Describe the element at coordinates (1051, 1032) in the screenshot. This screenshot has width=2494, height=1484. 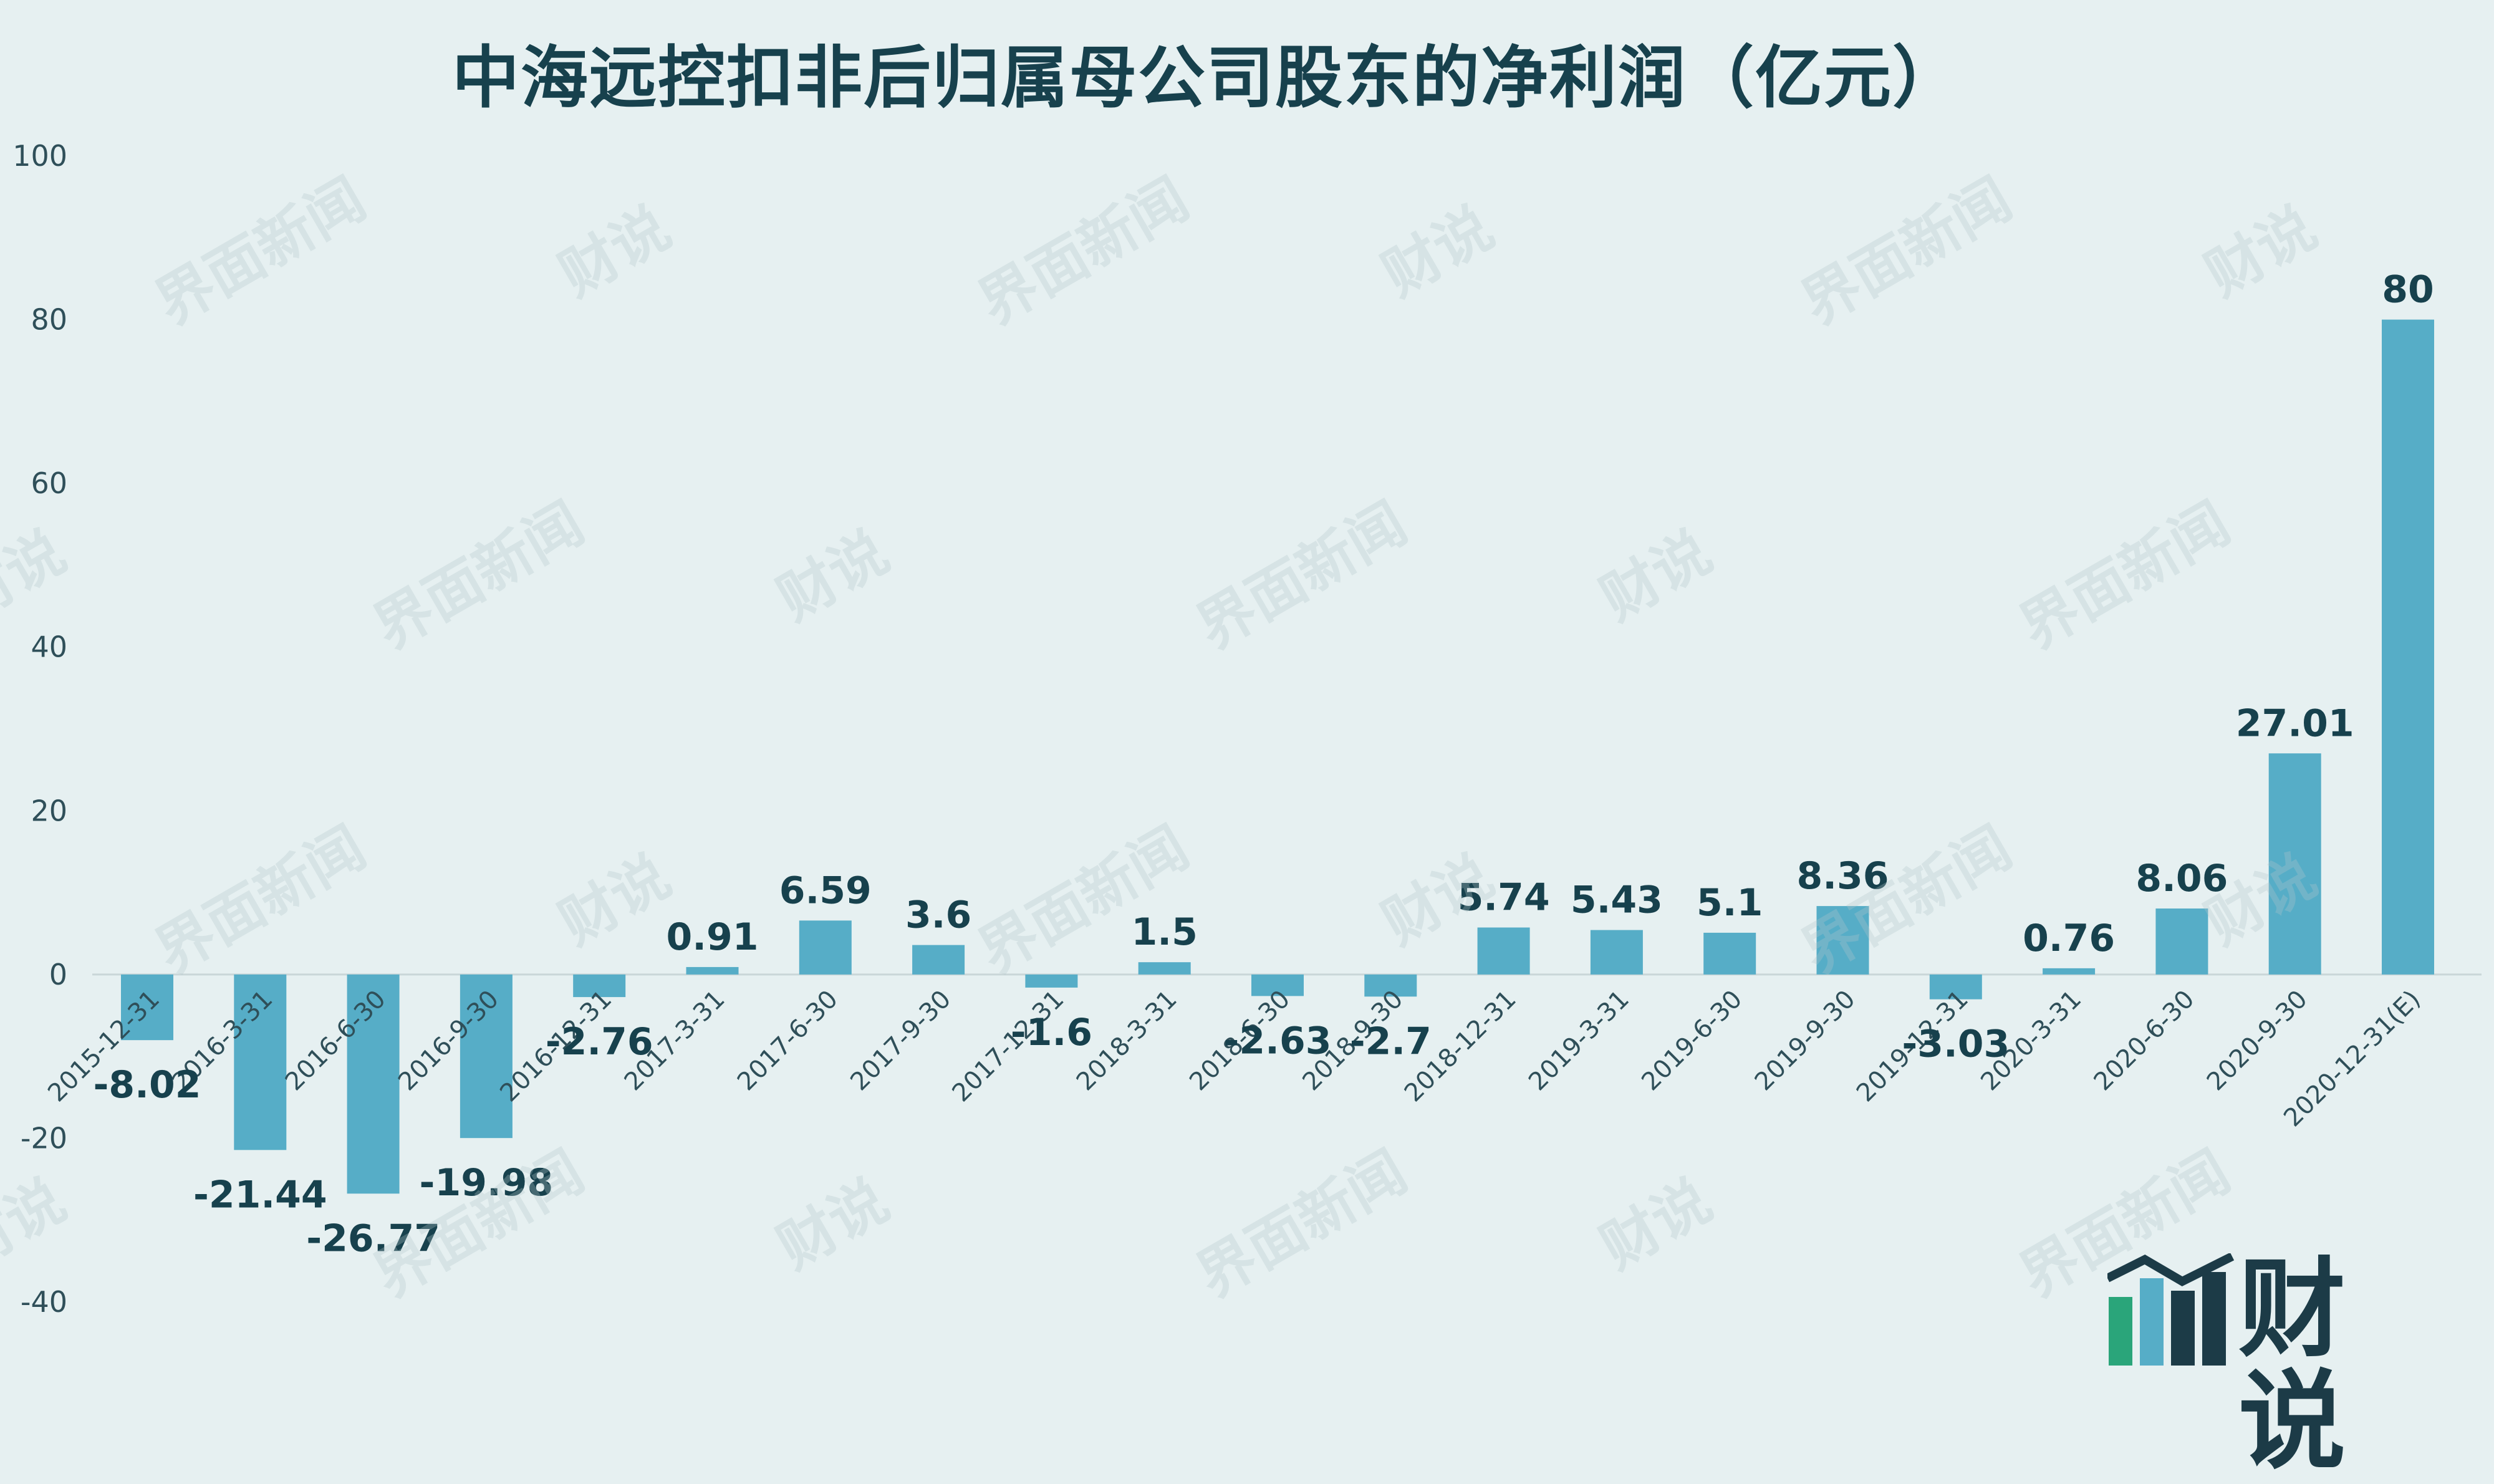
I see `data-label: -1.6` at that location.